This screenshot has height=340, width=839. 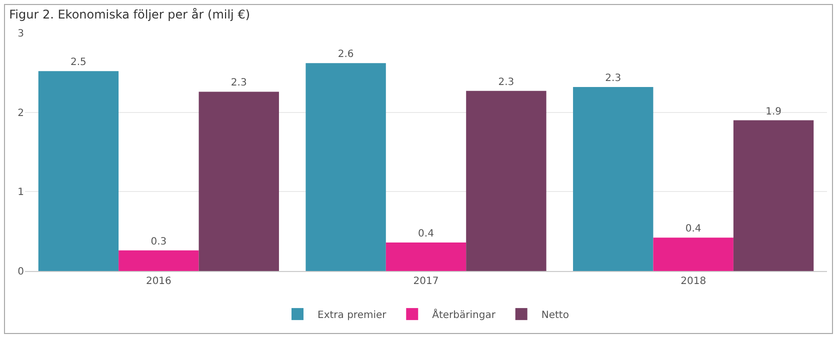 I want to click on x-tick-label: 2018, so click(x=693, y=281).